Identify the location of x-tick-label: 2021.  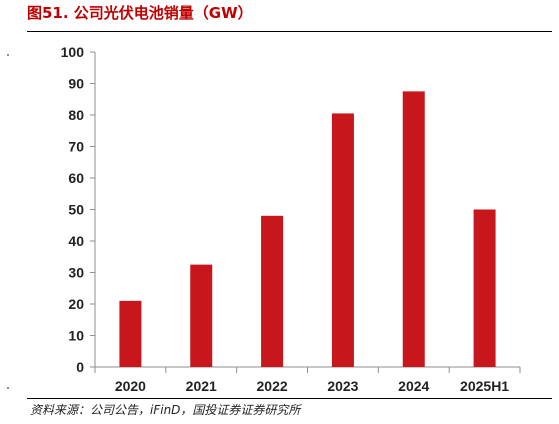
(201, 386).